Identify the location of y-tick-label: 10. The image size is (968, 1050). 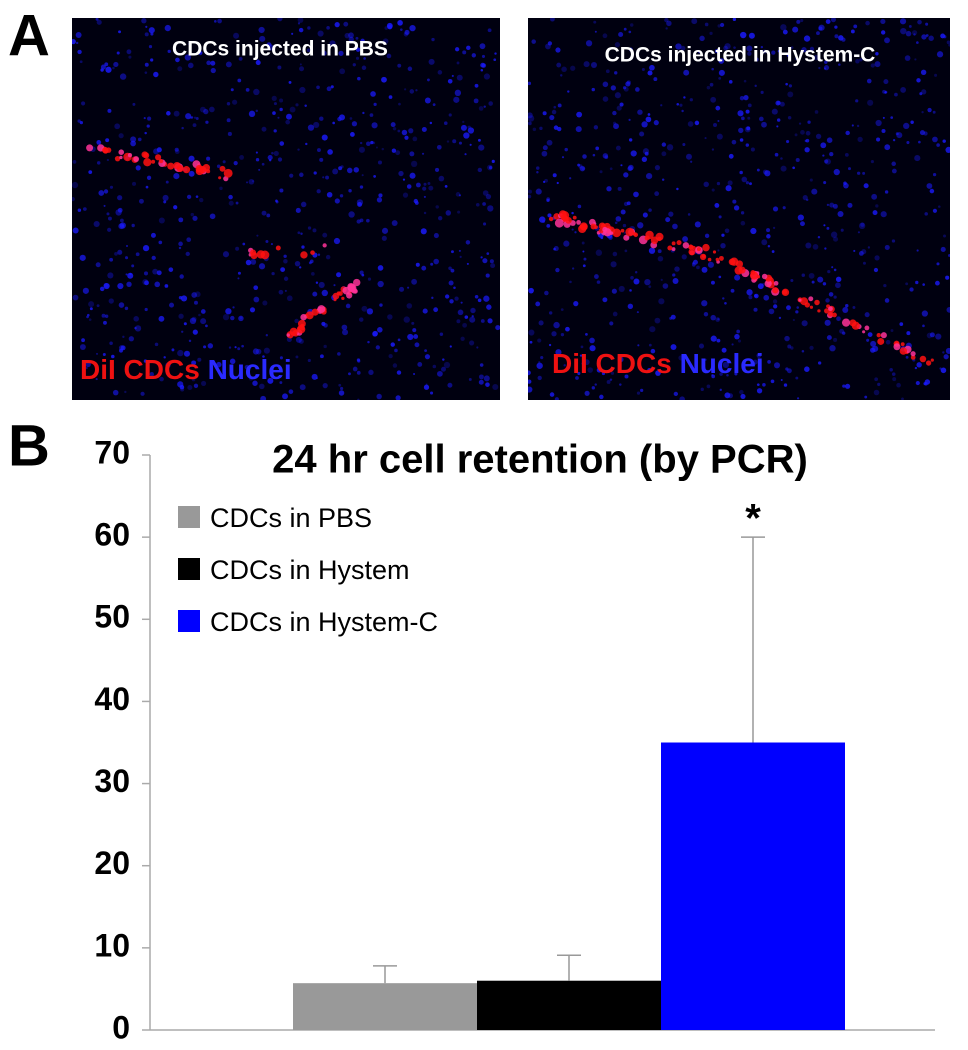
(112, 945).